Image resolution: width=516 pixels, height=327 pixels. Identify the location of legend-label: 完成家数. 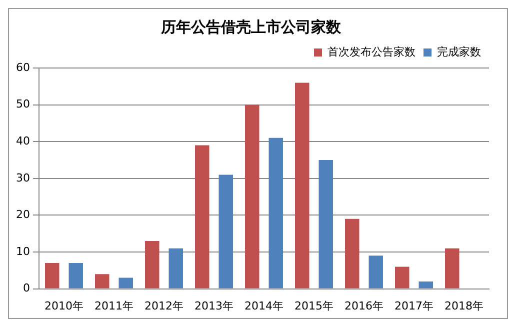
(459, 51).